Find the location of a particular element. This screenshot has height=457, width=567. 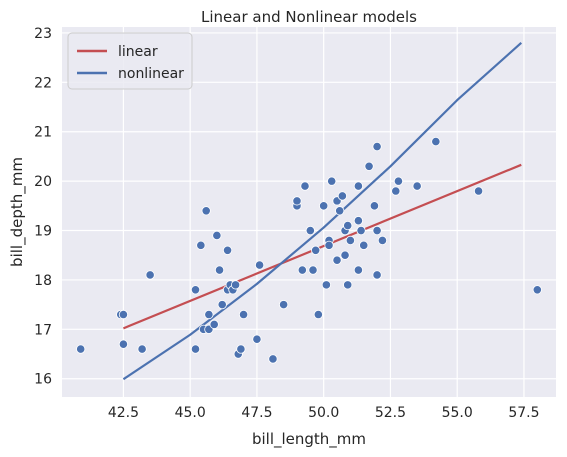

x-axis-label: bill_length_mm is located at coordinates (309, 439).